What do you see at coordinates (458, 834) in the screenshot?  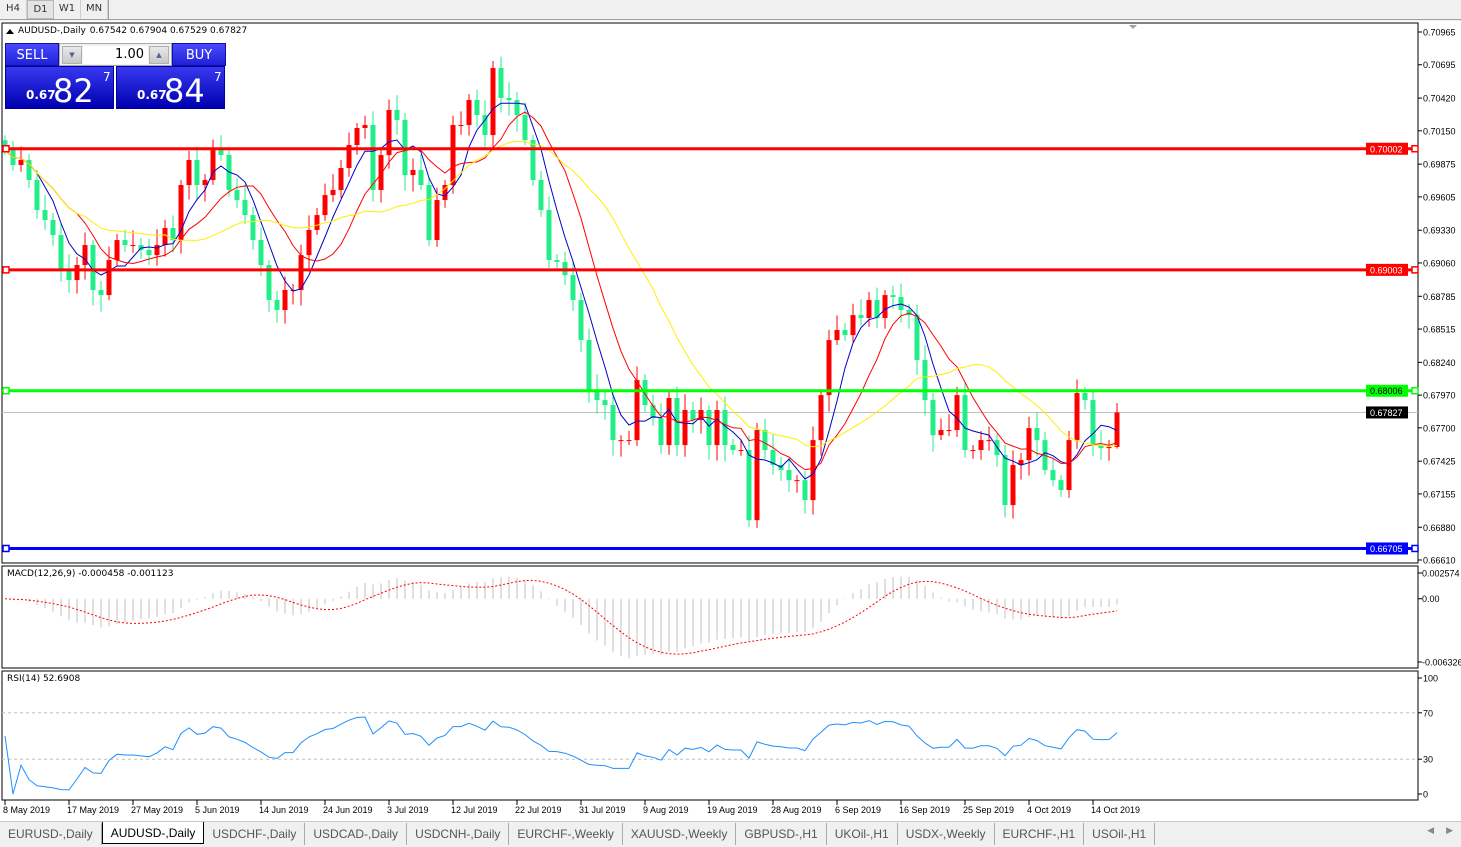 I see `chart-tab: USDCNH-,Daily` at bounding box center [458, 834].